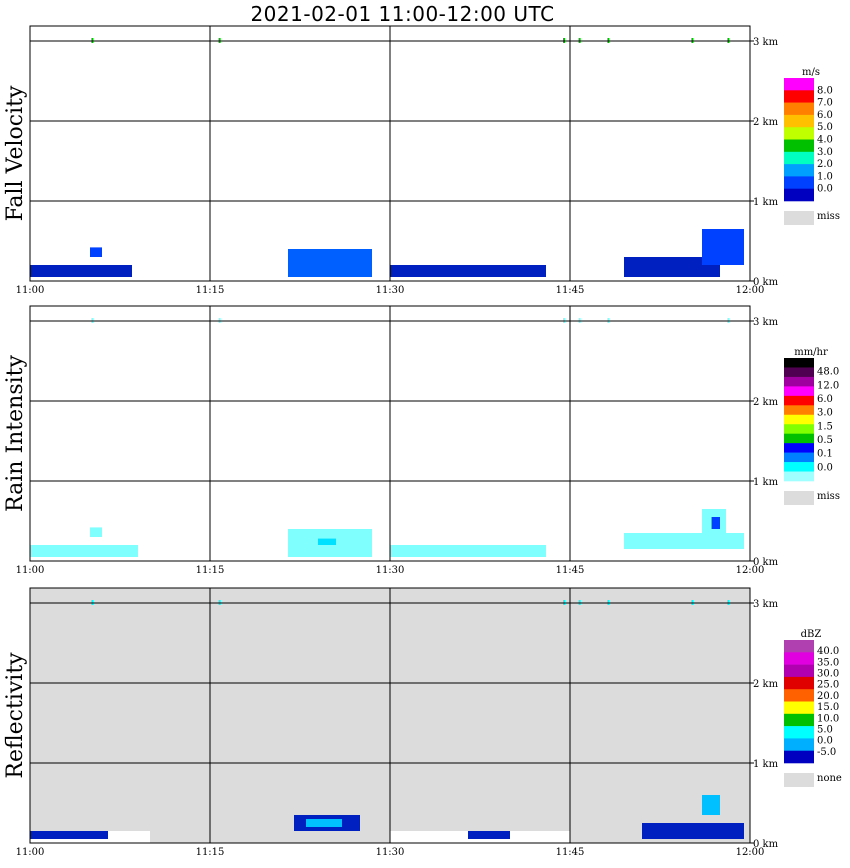 This screenshot has height=868, width=850. I want to click on panel-2-legend-label: 0.1, so click(825, 454).